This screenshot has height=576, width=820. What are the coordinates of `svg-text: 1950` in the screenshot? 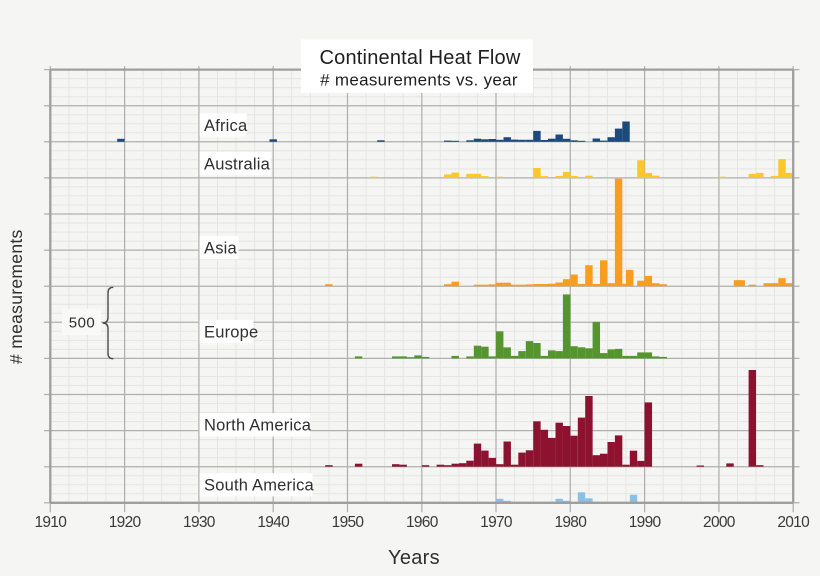 It's located at (348, 522).